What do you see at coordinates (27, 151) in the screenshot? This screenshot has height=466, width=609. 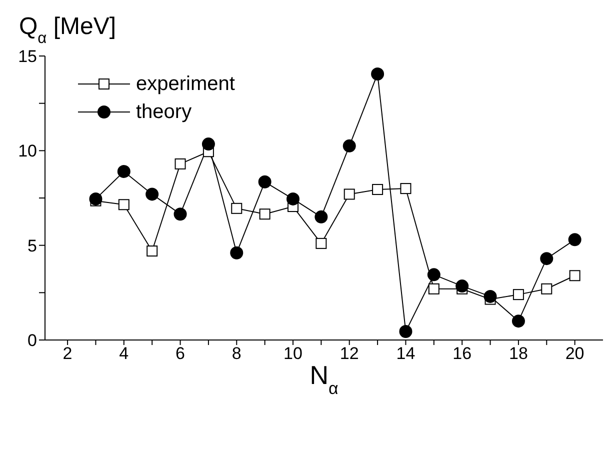 I see `y-tick-label: 10` at bounding box center [27, 151].